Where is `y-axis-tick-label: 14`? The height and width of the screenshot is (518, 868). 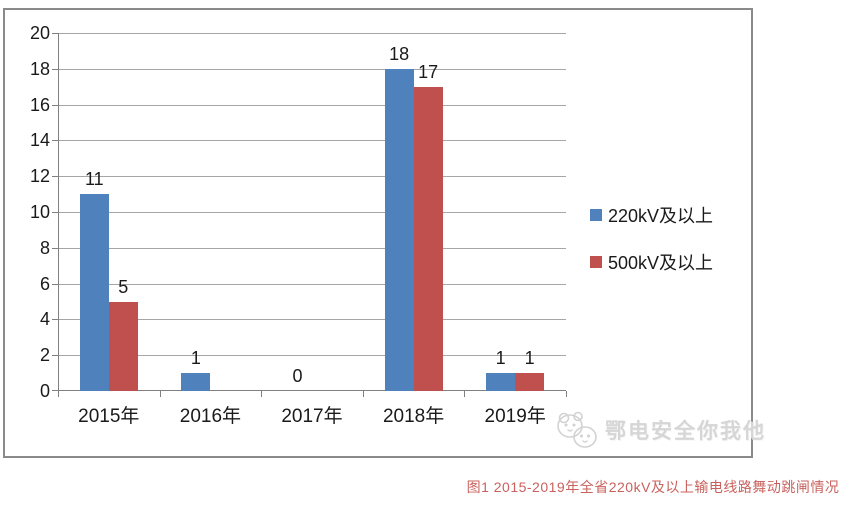
y-axis-tick-label: 14 is located at coordinates (39, 140).